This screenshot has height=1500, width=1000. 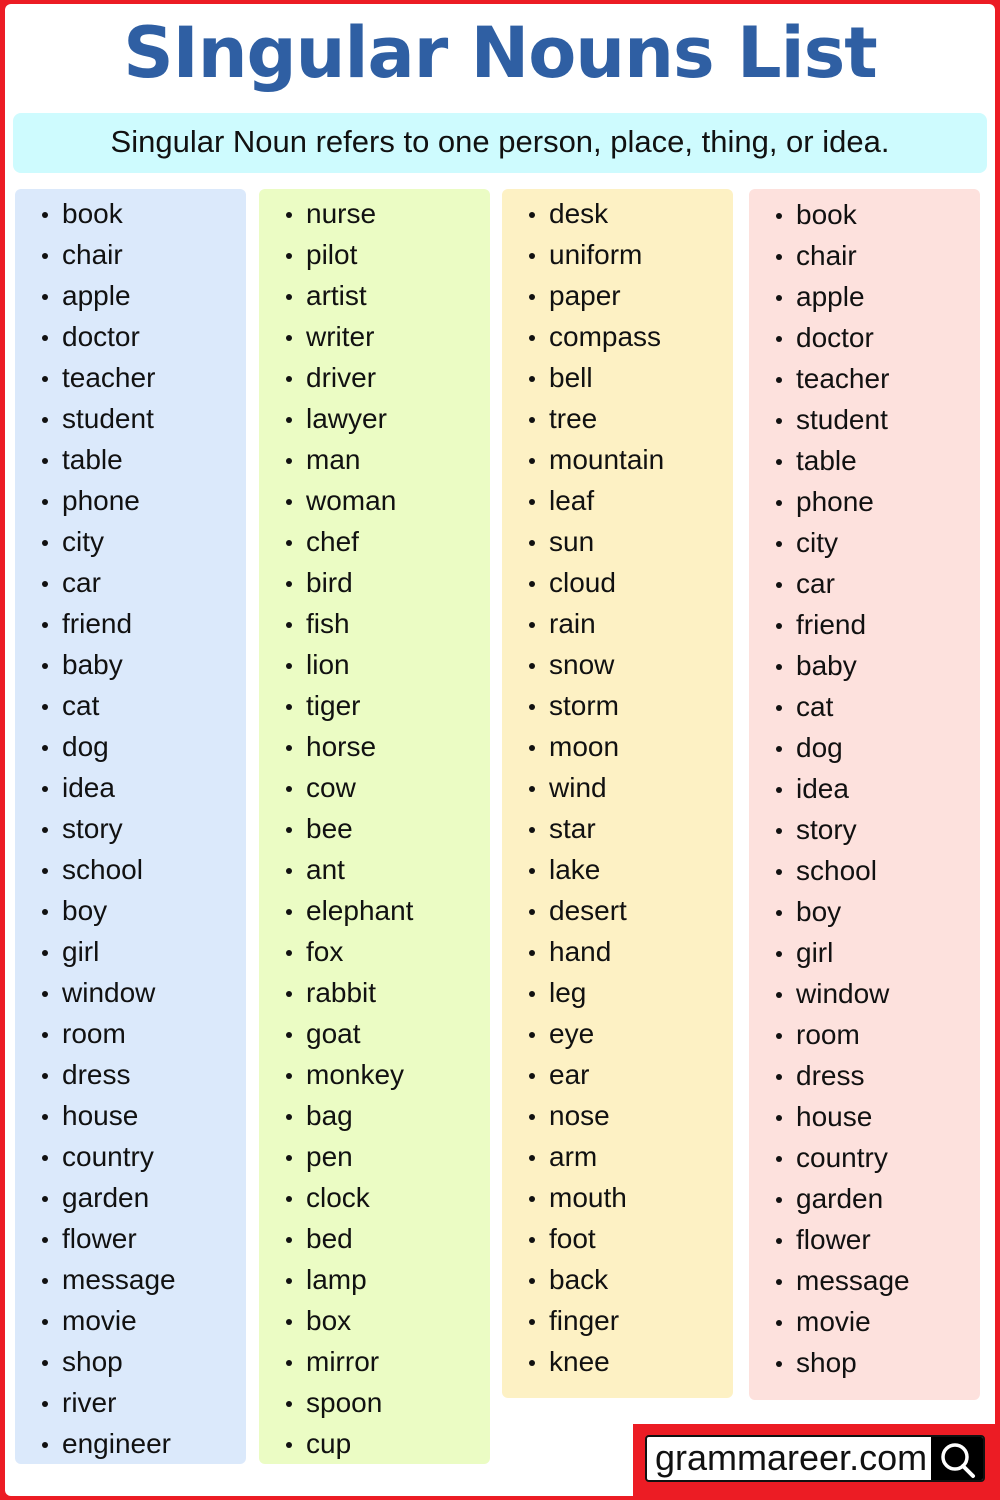 I want to click on noun-list-item: snow, so click(x=617, y=666).